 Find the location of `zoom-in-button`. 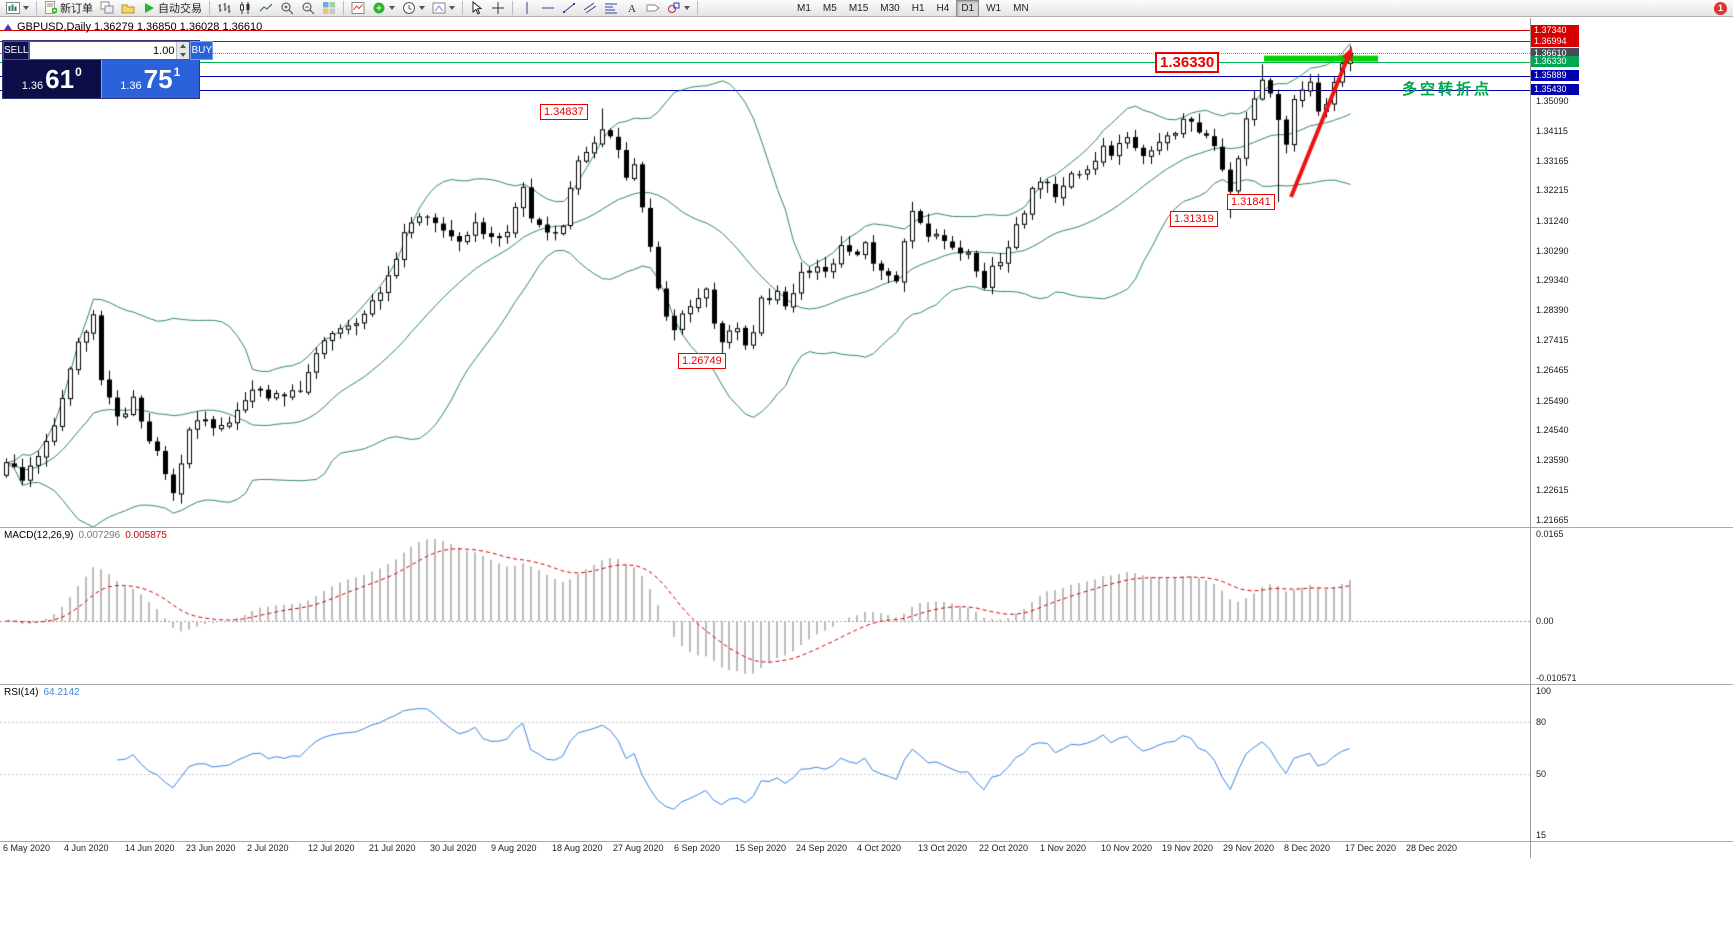

zoom-in-button is located at coordinates (287, 8).